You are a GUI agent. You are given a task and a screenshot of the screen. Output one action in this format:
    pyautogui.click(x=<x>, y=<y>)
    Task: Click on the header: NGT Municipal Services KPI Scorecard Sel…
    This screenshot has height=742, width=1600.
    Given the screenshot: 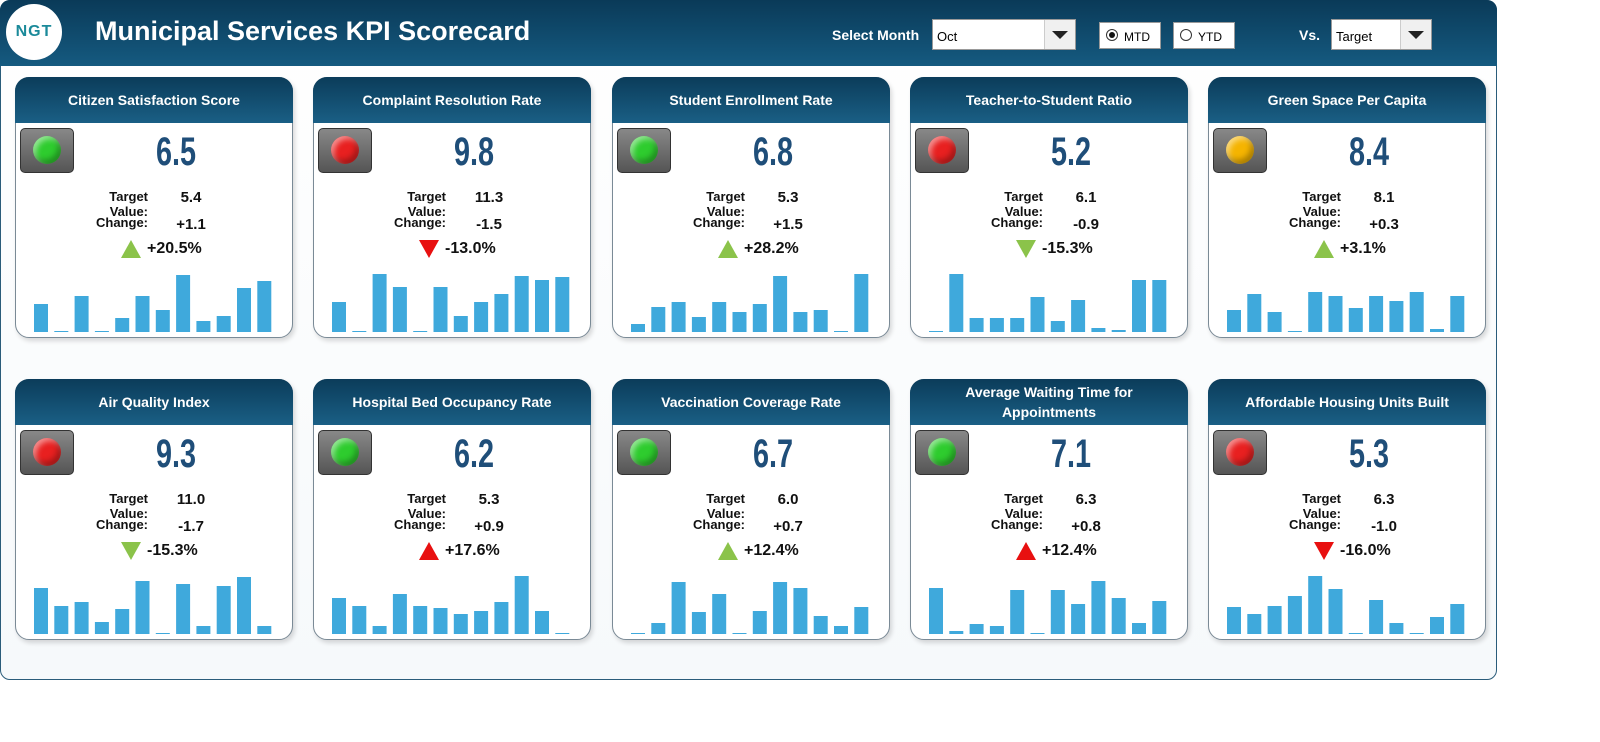 What is the action you would take?
    pyautogui.click(x=748, y=33)
    